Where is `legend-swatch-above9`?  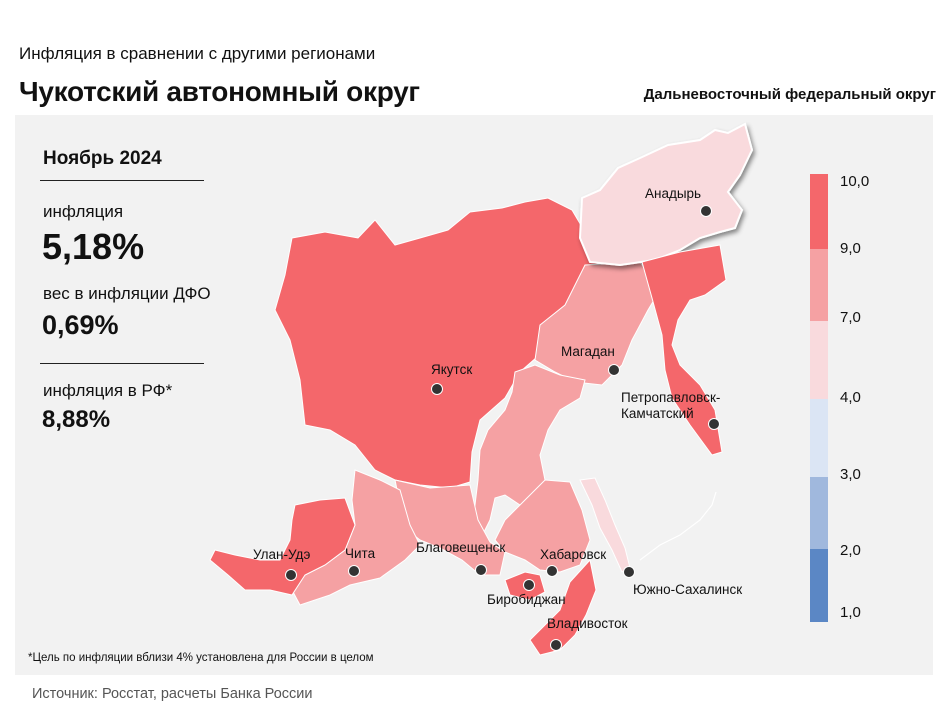 legend-swatch-above9 is located at coordinates (819, 211).